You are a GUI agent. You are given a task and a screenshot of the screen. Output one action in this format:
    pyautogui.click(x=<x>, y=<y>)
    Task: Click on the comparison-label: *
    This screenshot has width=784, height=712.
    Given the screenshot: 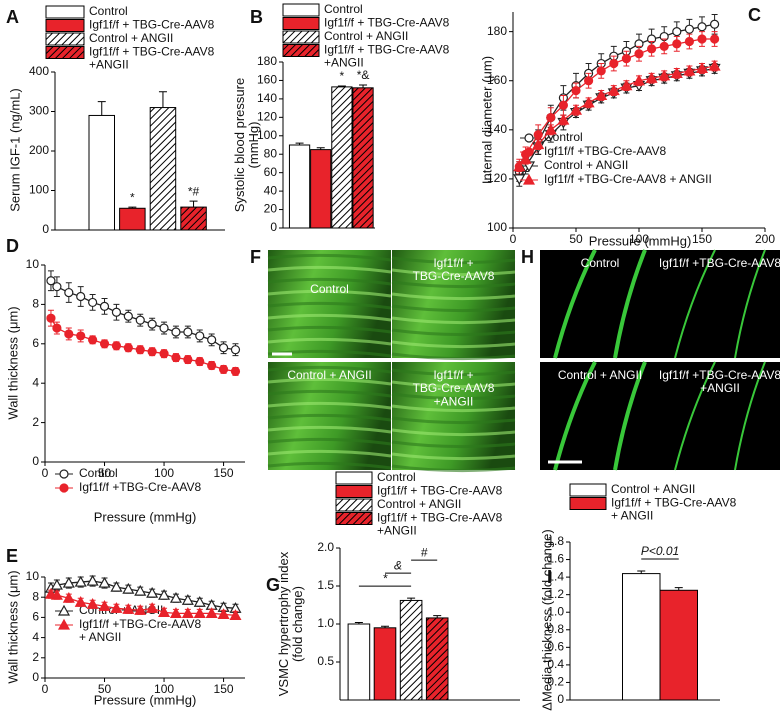 What is the action you would take?
    pyautogui.click(x=385, y=578)
    